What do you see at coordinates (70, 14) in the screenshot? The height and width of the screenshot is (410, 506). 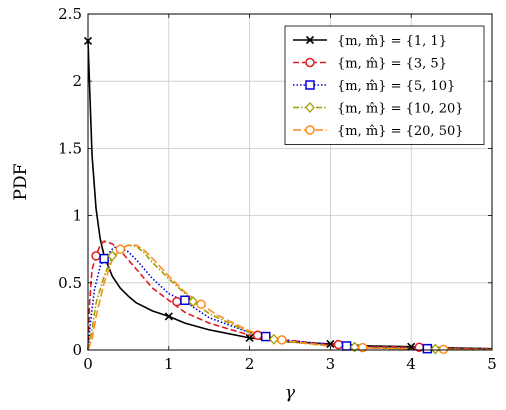 I see `y-tick-label: 2.5` at bounding box center [70, 14].